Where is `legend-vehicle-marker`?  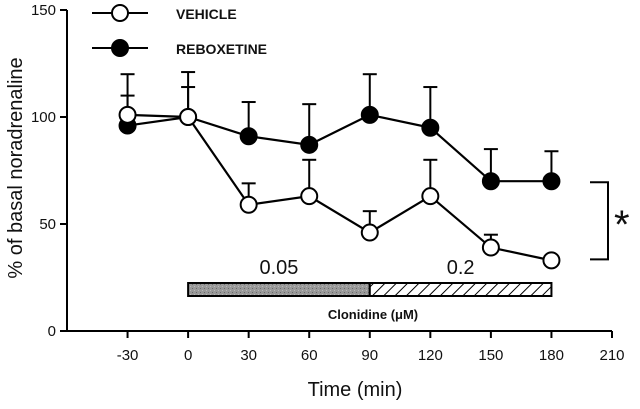
legend-vehicle-marker is located at coordinates (120, 13).